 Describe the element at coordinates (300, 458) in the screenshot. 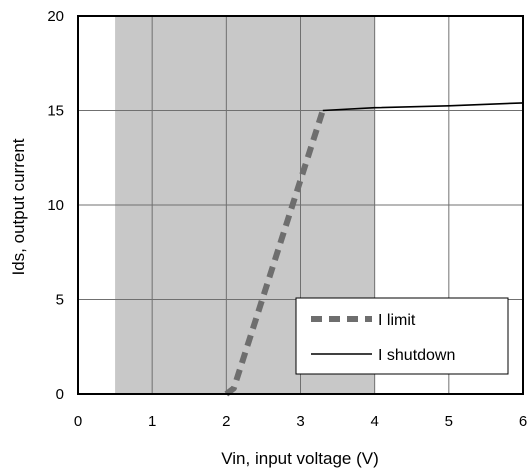

I see `x-axis-label: Vin, input voltage (V)` at that location.